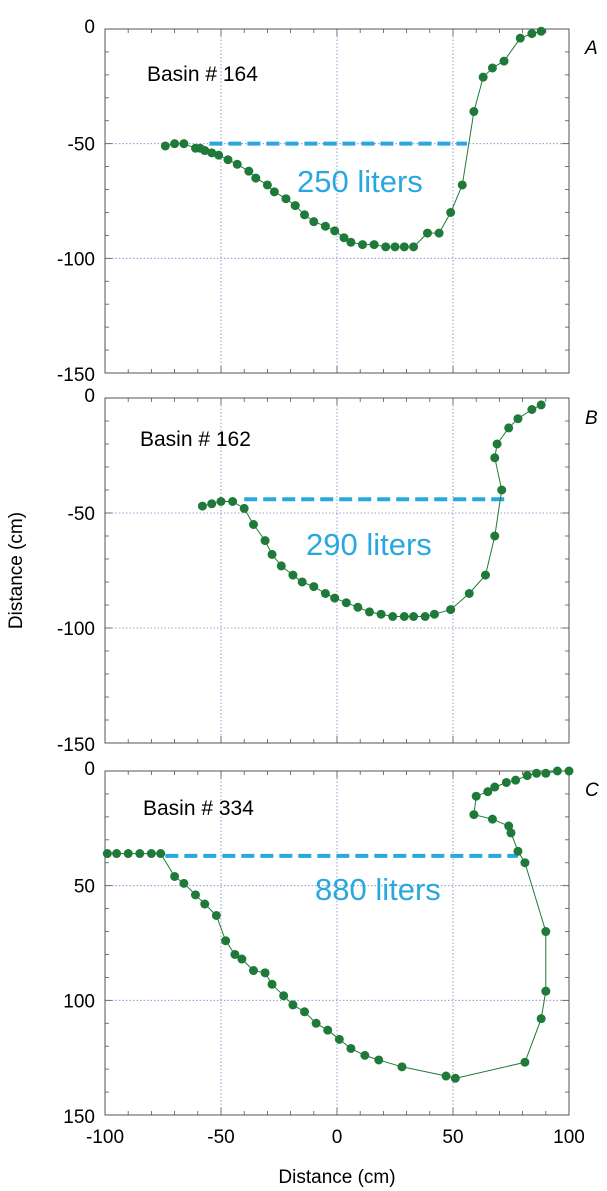 The width and height of the screenshot is (607, 1191). I want to click on volume-label-a: 250 liters, so click(360, 181).